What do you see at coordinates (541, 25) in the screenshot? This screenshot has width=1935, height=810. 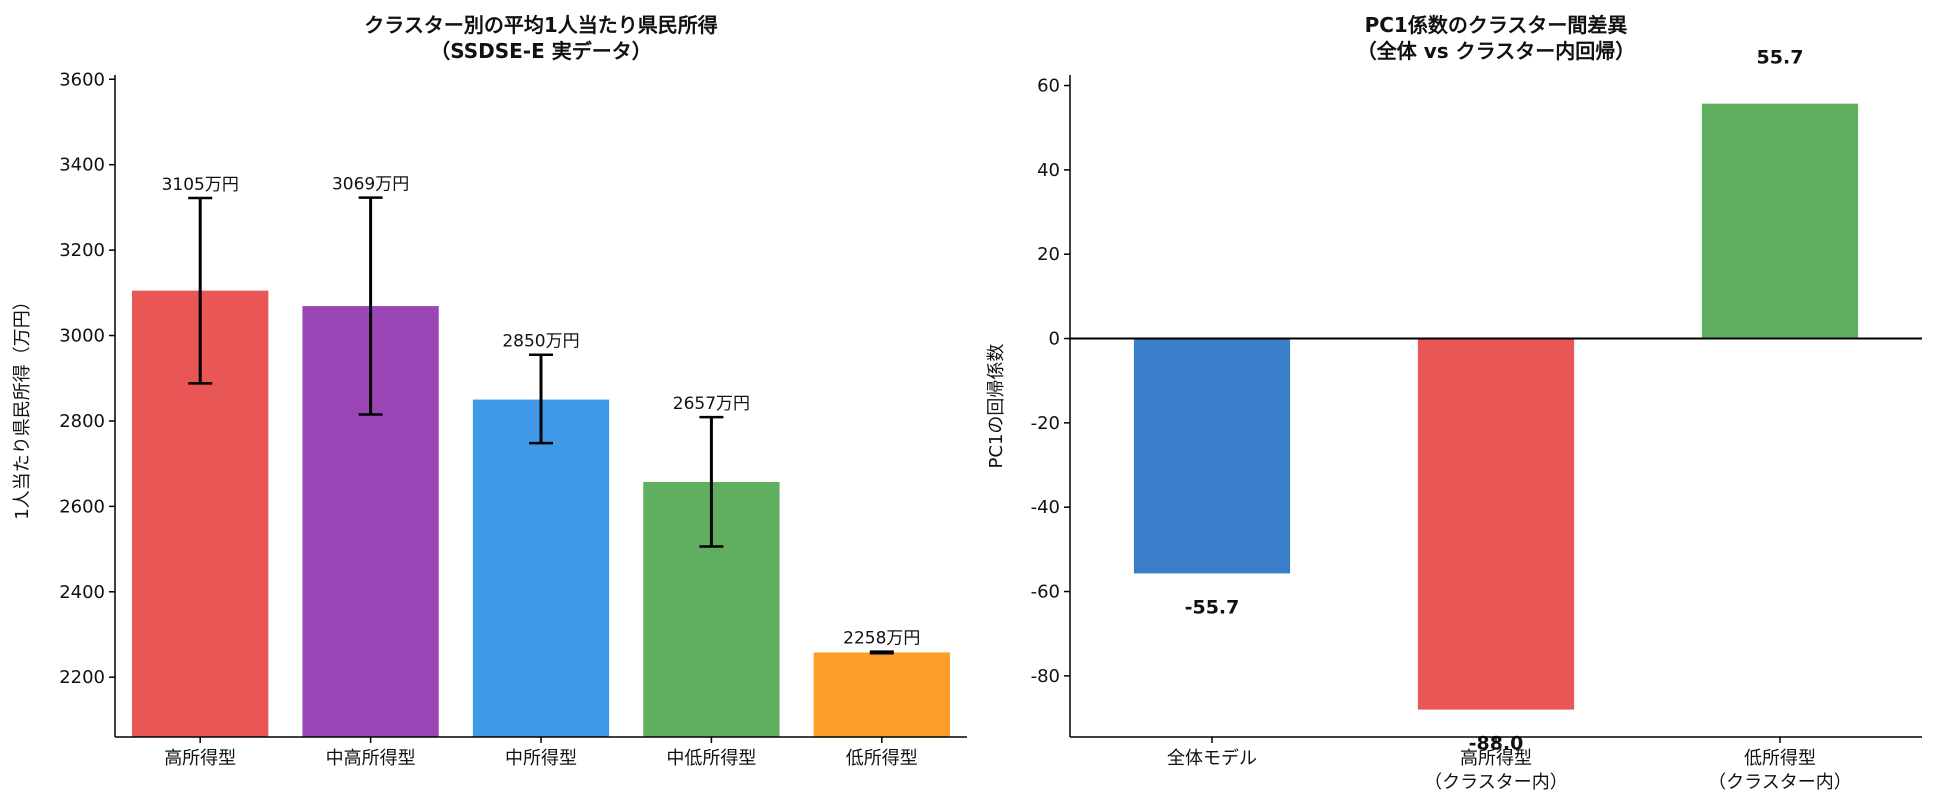 I see `chart-title-line: クラスター別の平均1人当たり県民所得` at bounding box center [541, 25].